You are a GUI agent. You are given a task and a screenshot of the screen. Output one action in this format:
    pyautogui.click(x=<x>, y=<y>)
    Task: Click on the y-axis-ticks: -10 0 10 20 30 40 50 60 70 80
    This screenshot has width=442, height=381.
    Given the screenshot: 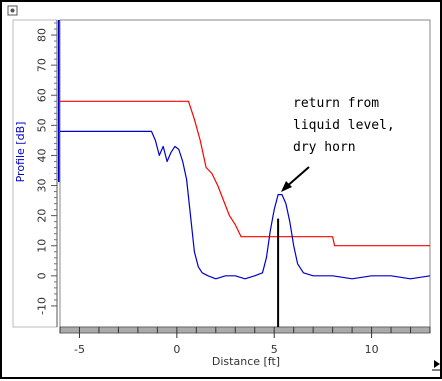 What is the action you would take?
    pyautogui.click(x=46, y=168)
    